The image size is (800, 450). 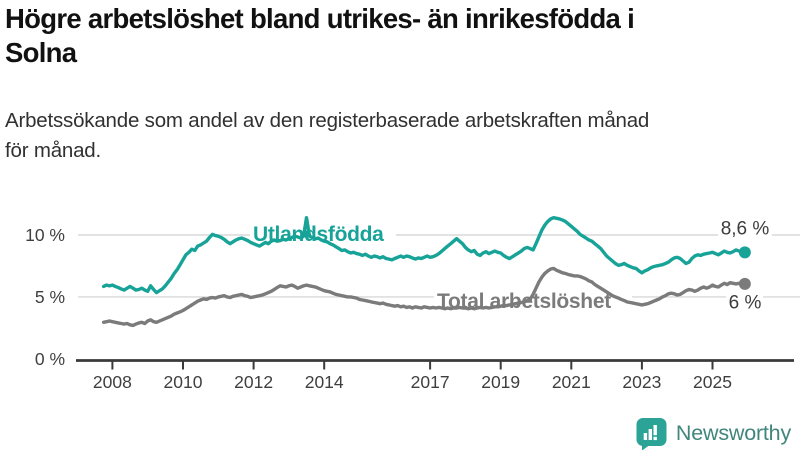 What do you see at coordinates (324, 382) in the screenshot?
I see `x-tick-label-2014: 2014` at bounding box center [324, 382].